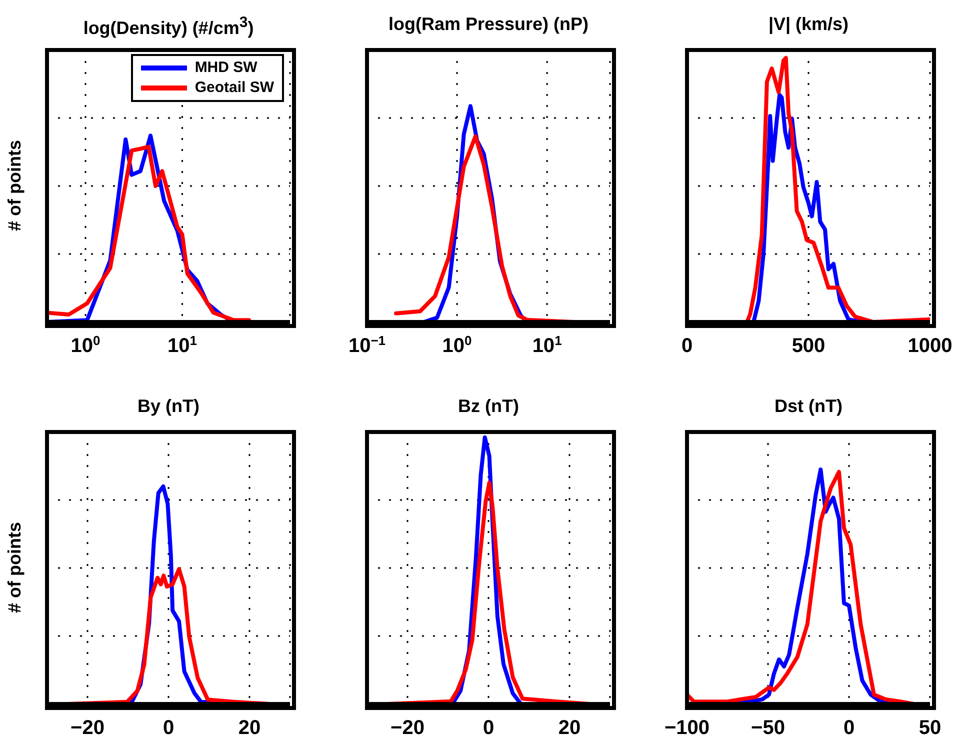 This screenshot has height=737, width=958. What do you see at coordinates (809, 406) in the screenshot?
I see `chart-title: Dst (nT)` at bounding box center [809, 406].